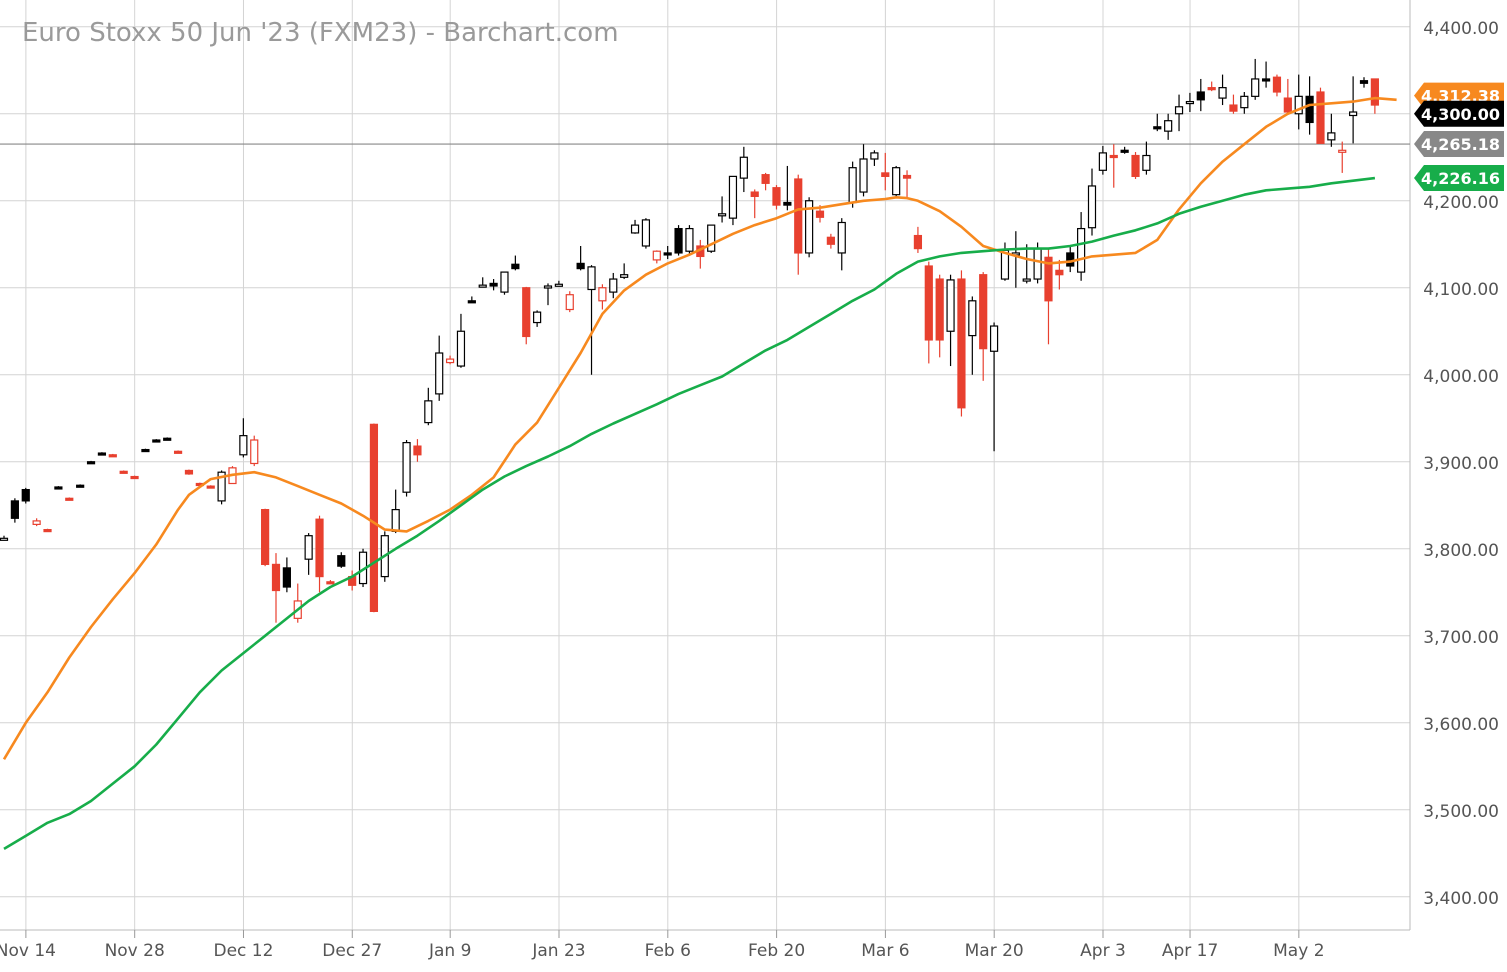 Image resolution: width=1507 pixels, height=972 pixels. I want to click on x-tick-label: May 2, so click(1298, 951).